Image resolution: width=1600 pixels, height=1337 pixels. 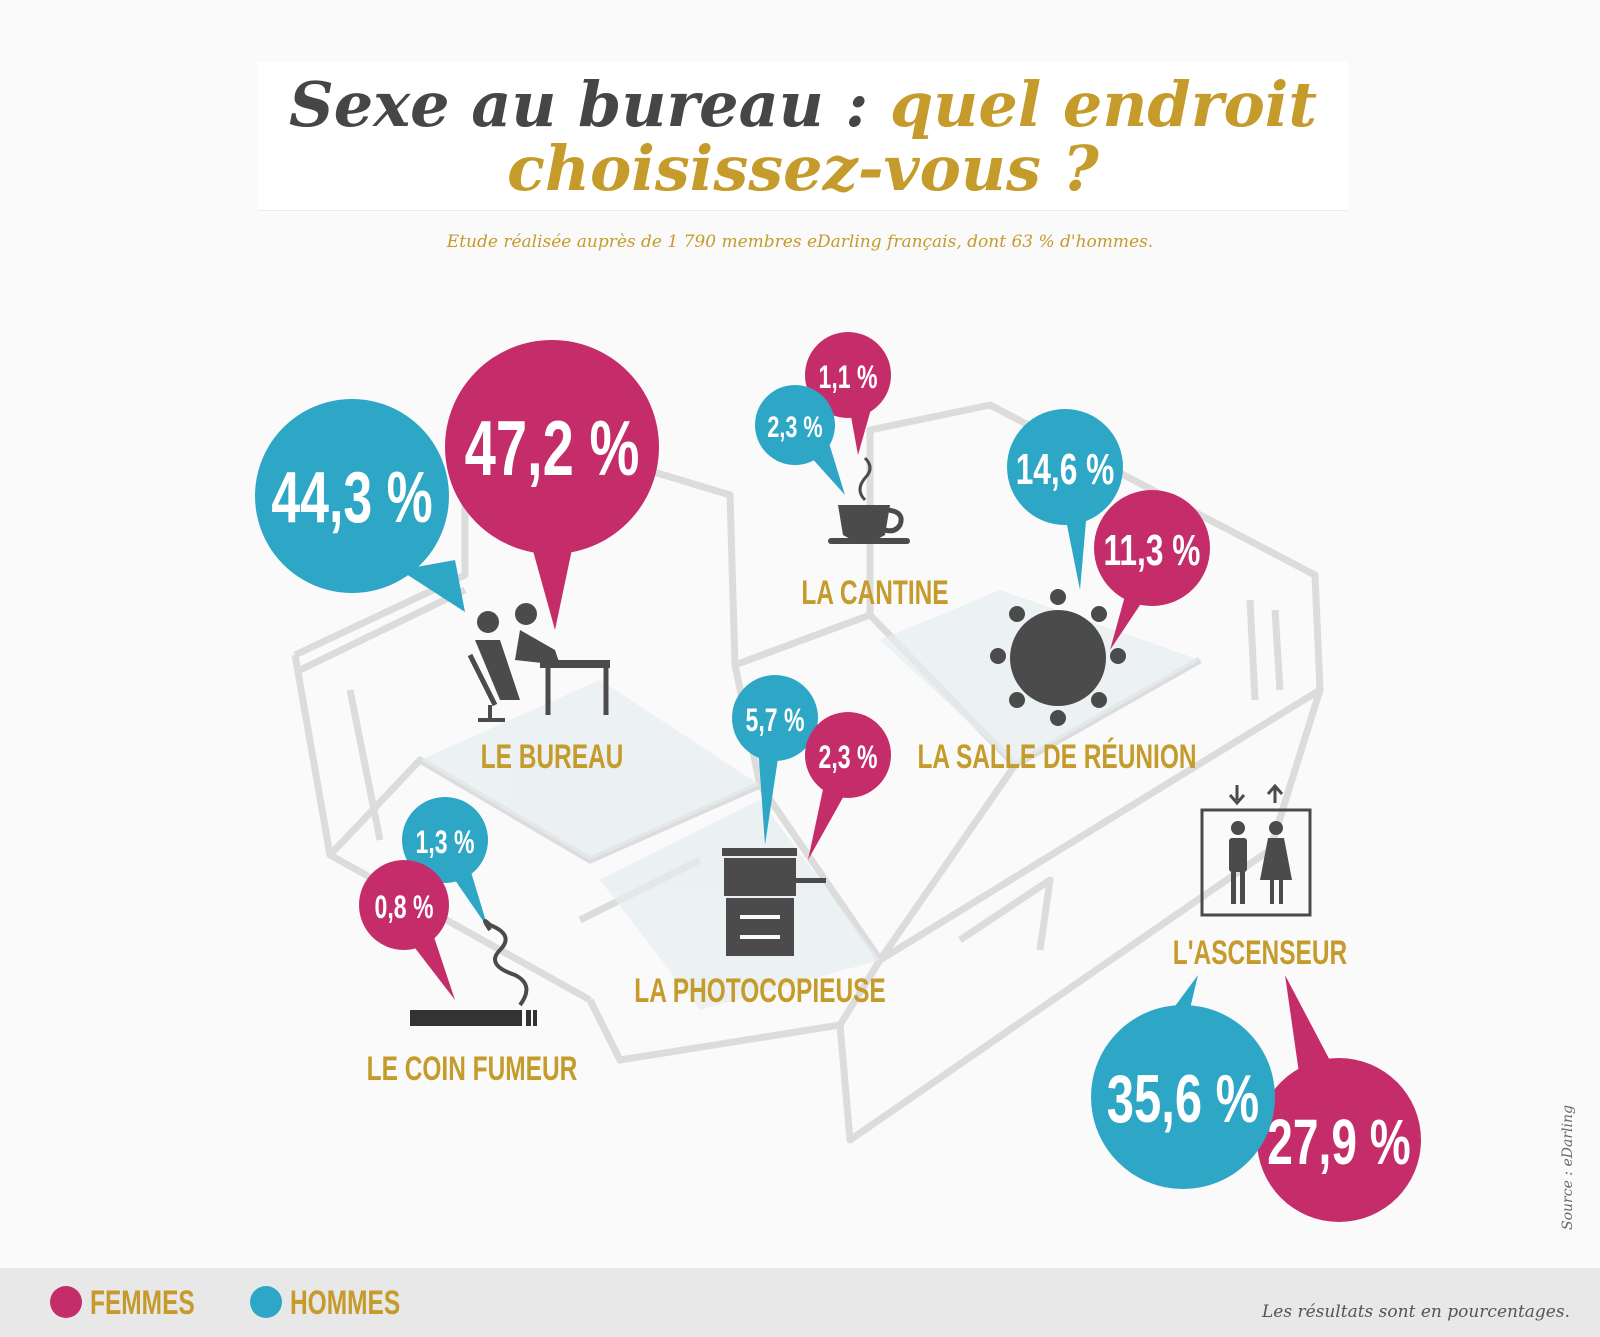 I want to click on hommes-value: 1,3 %, so click(x=445, y=842).